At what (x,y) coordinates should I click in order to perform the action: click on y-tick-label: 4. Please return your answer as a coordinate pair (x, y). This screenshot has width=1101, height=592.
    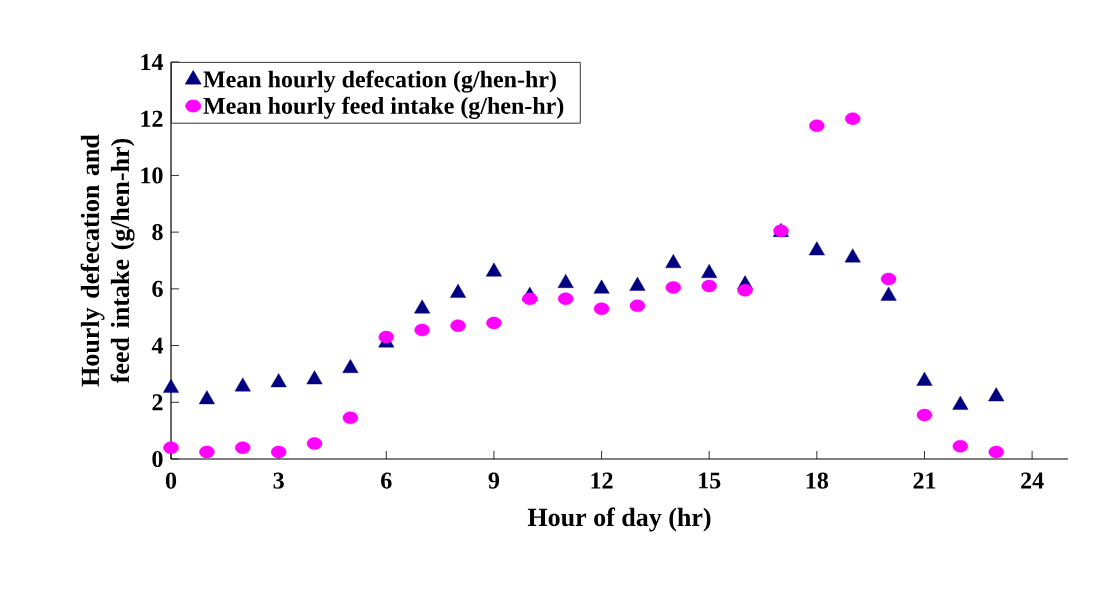
    Looking at the image, I should click on (157, 345).